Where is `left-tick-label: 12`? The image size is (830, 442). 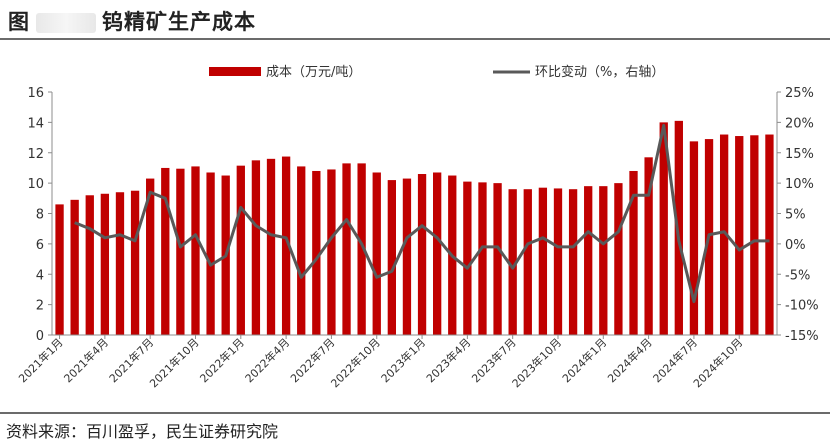
left-tick-label: 12 is located at coordinates (35, 154).